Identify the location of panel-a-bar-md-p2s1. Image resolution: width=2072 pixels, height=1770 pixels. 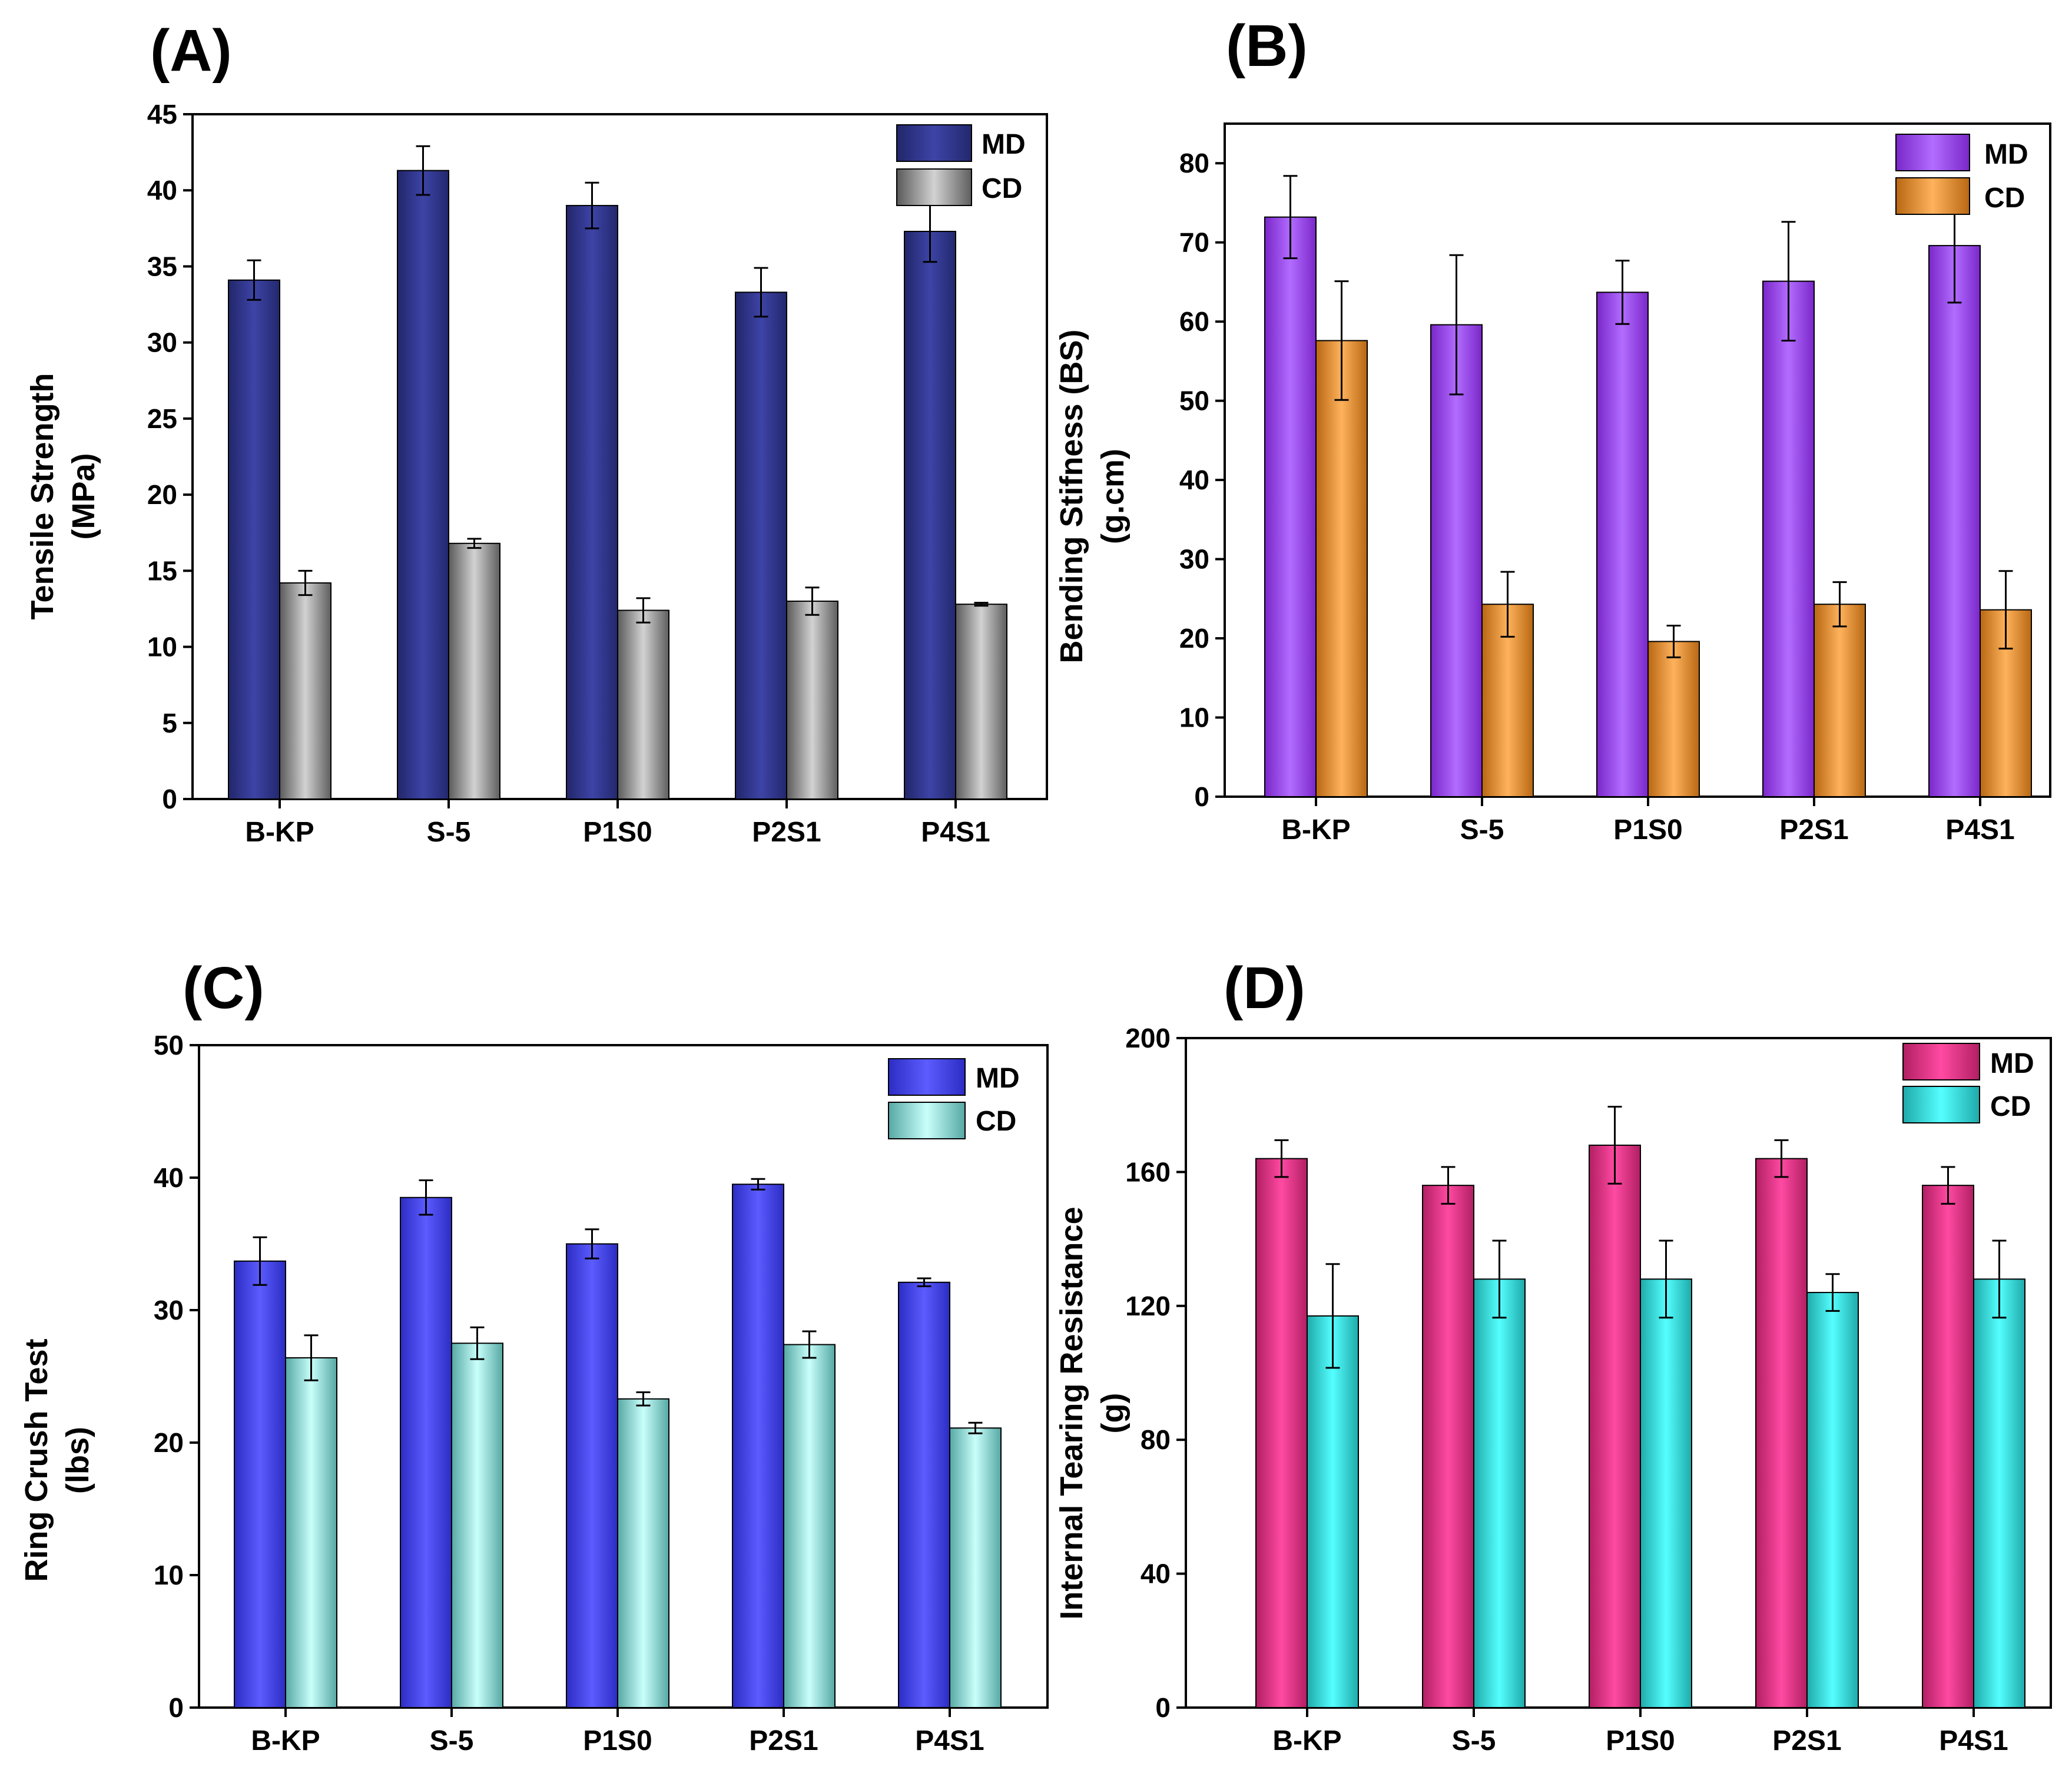
(761, 545).